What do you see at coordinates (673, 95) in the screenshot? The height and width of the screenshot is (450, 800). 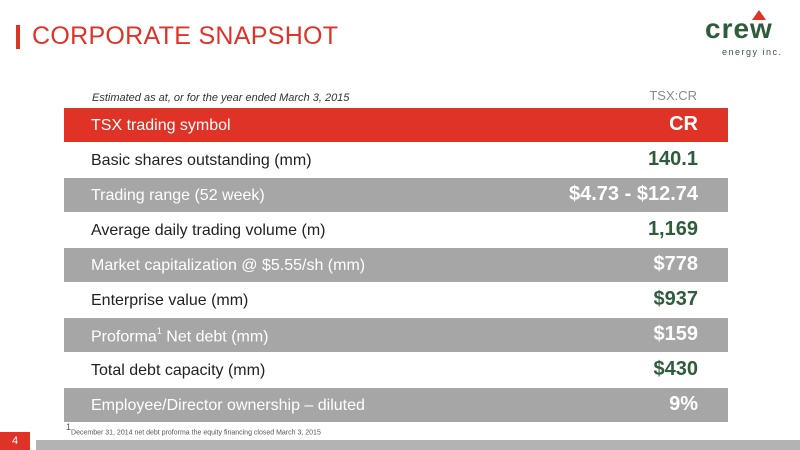 I see `ticker-label: TSX:CR` at bounding box center [673, 95].